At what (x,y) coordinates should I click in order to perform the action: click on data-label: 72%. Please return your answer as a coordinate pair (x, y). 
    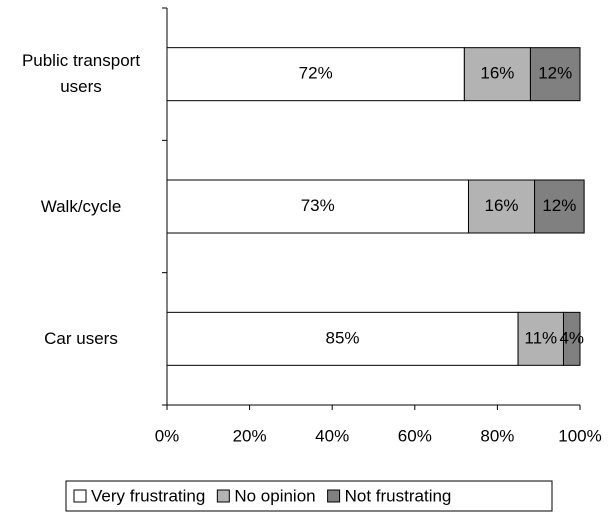
    Looking at the image, I should click on (316, 73).